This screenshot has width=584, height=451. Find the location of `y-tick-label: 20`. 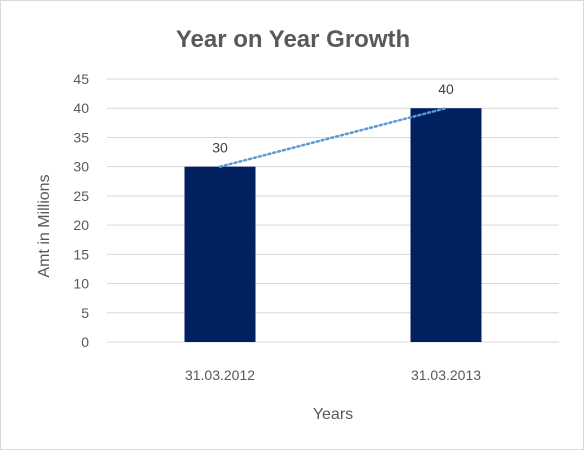

y-tick-label: 20 is located at coordinates (81, 225).